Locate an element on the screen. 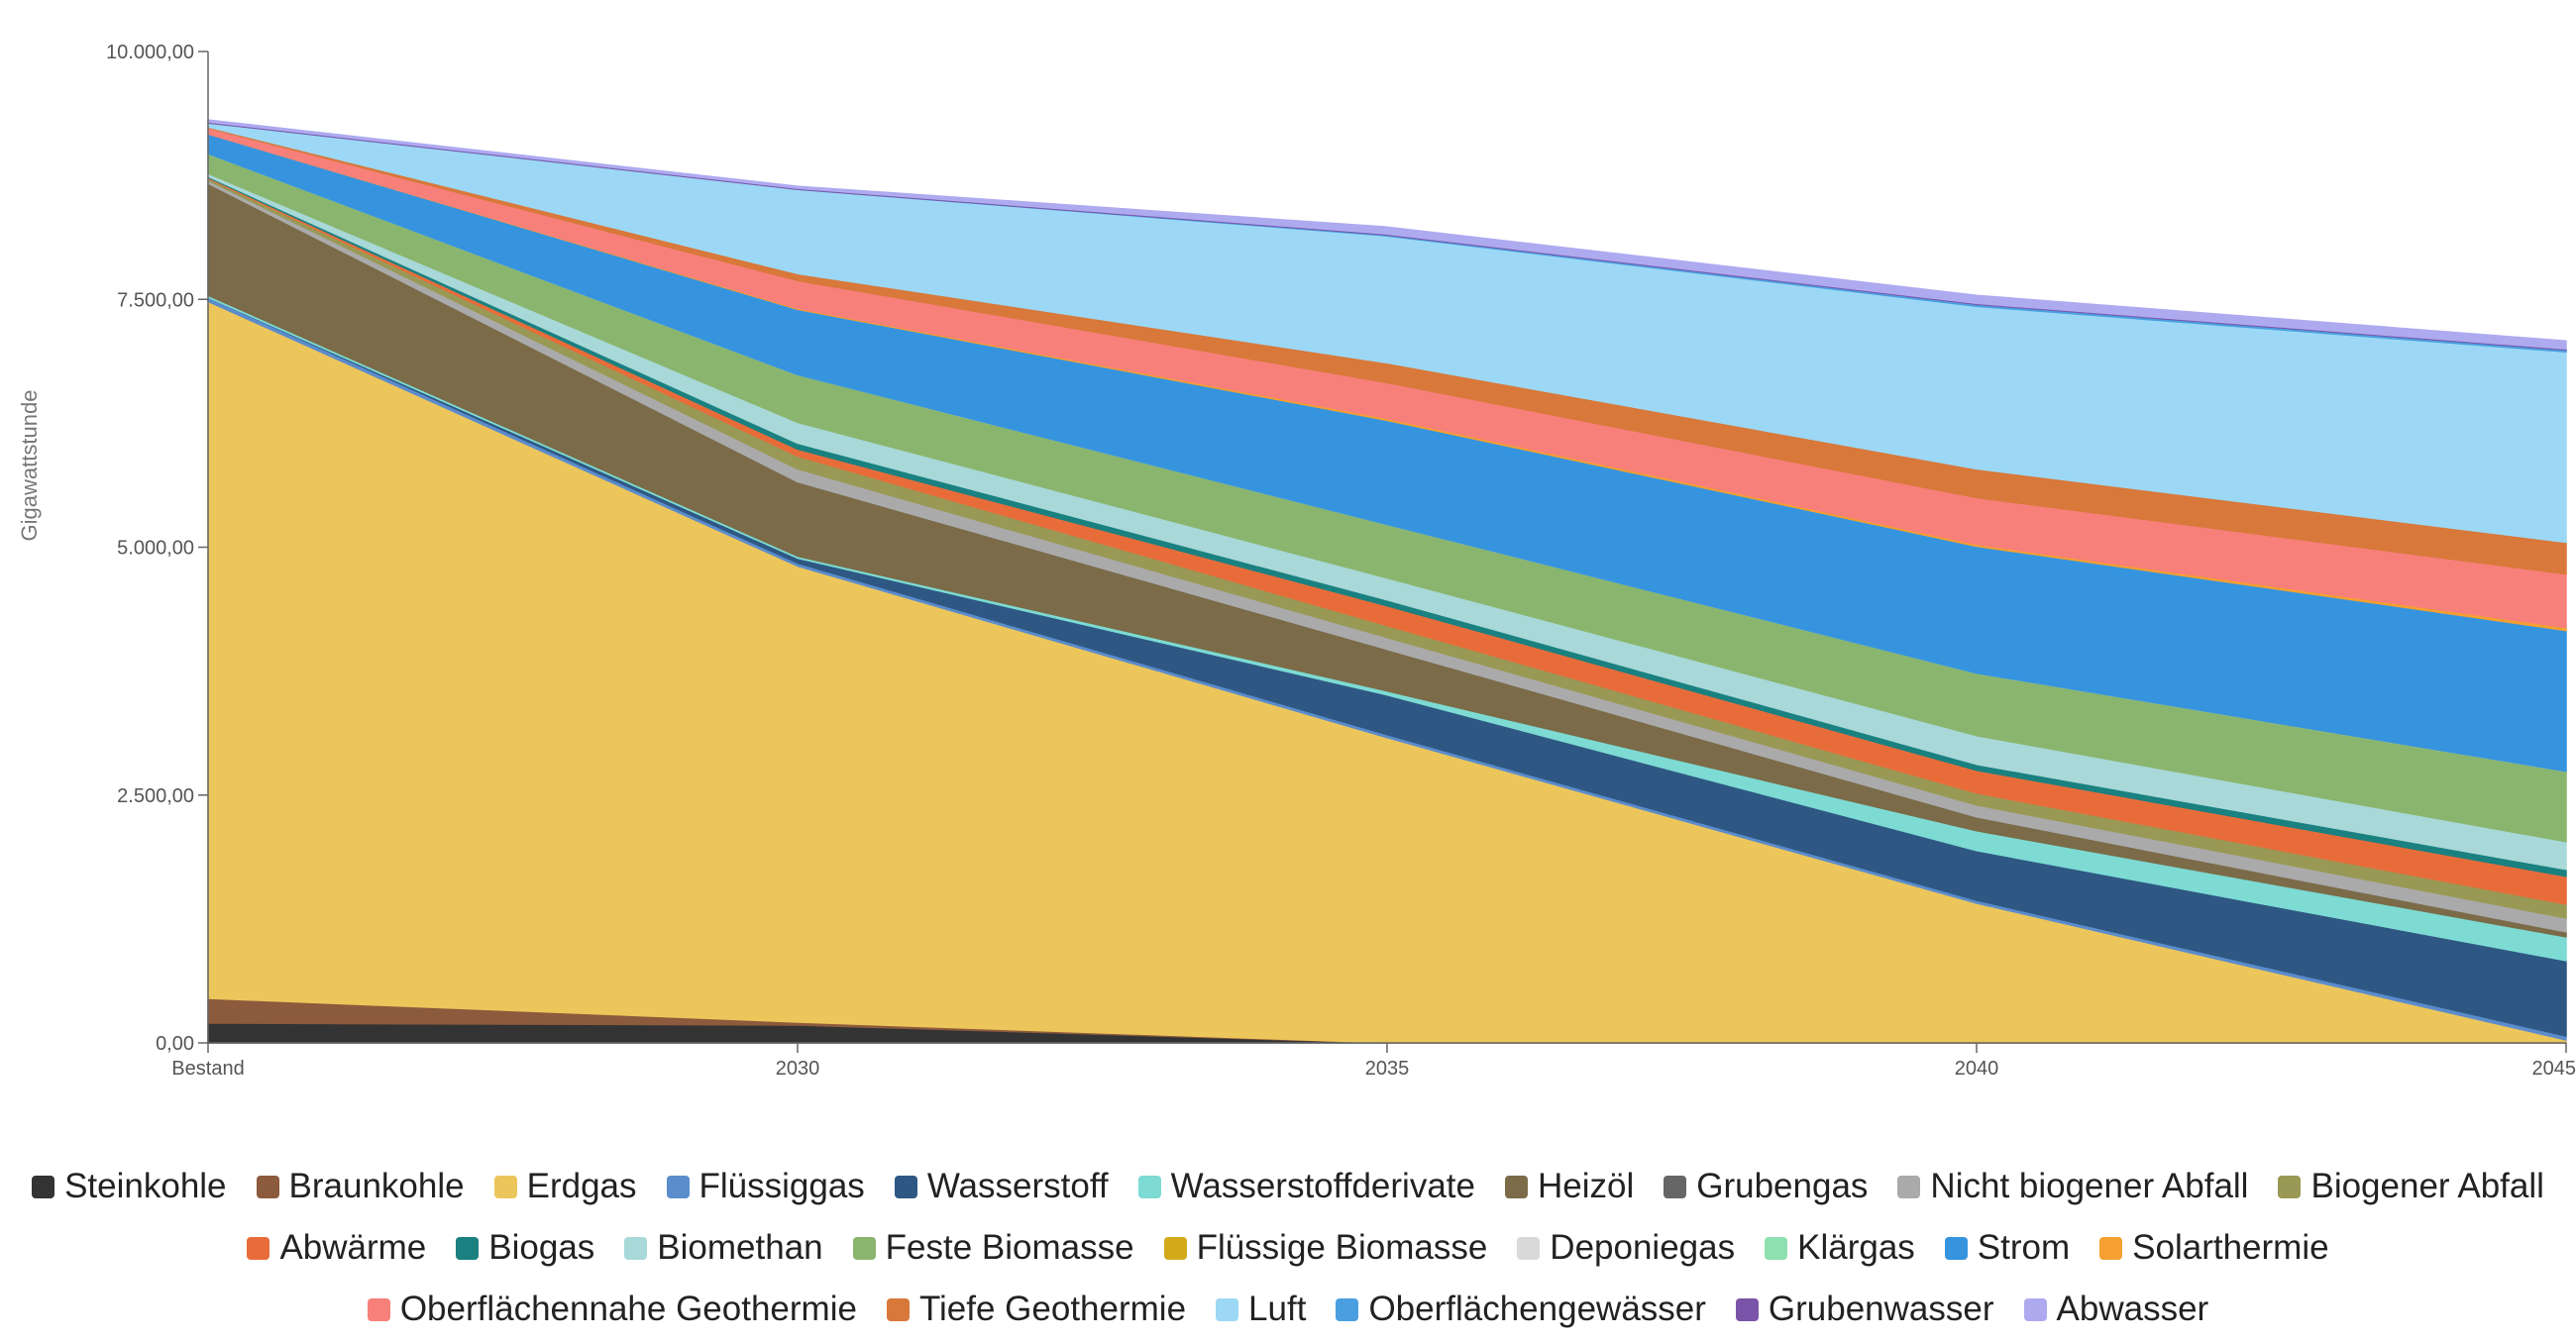 The image size is (2576, 1343). x-tick-label: 2030 is located at coordinates (798, 1069).